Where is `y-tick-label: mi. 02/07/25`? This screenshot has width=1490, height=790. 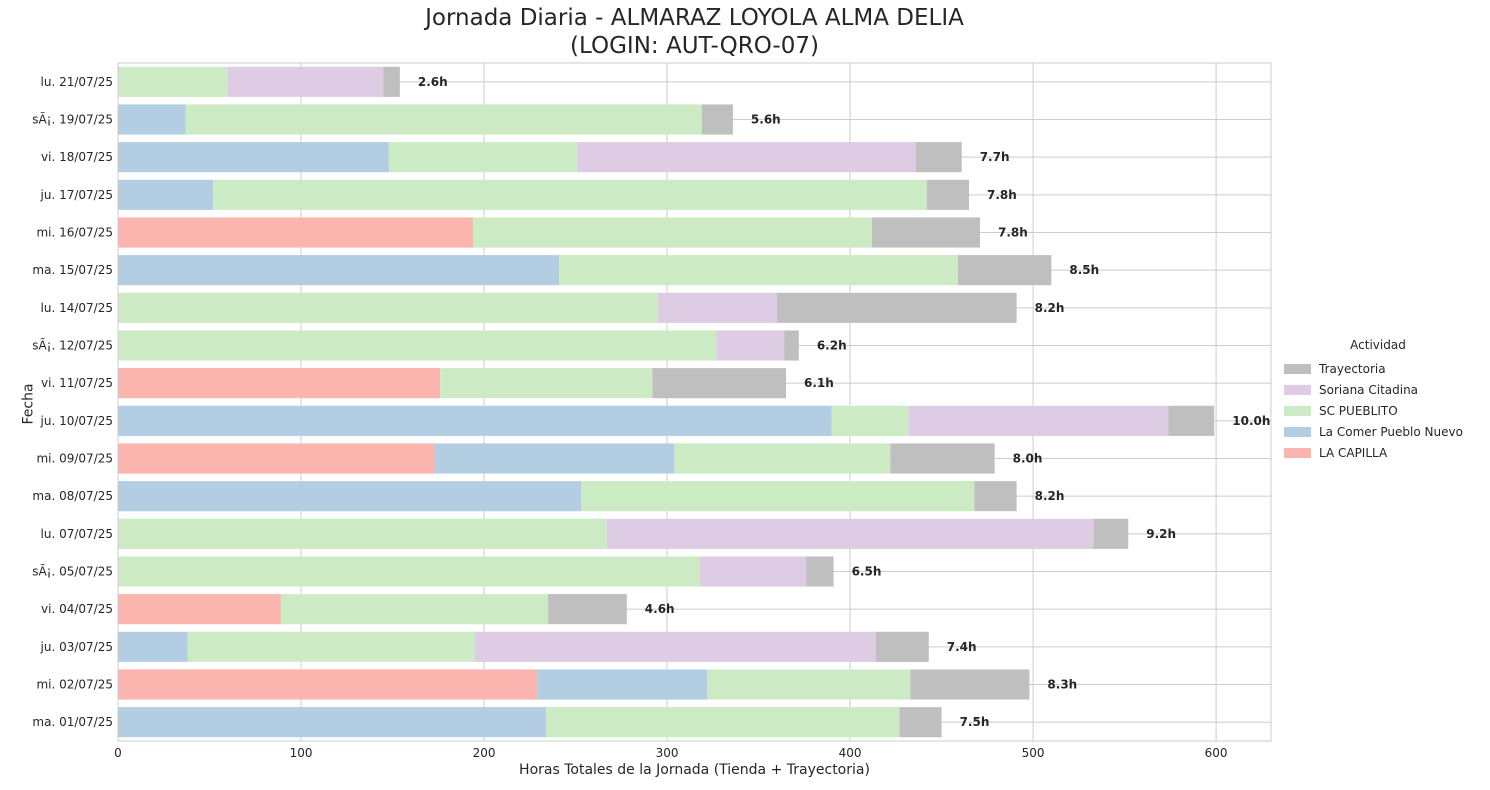 y-tick-label: mi. 02/07/25 is located at coordinates (74, 685).